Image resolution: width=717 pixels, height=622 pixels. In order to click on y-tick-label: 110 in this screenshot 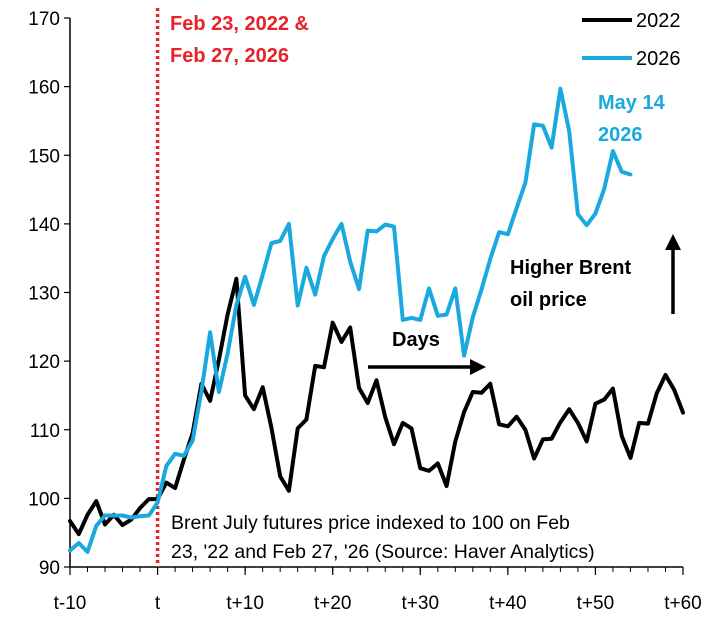, I will do `click(45, 431)`.